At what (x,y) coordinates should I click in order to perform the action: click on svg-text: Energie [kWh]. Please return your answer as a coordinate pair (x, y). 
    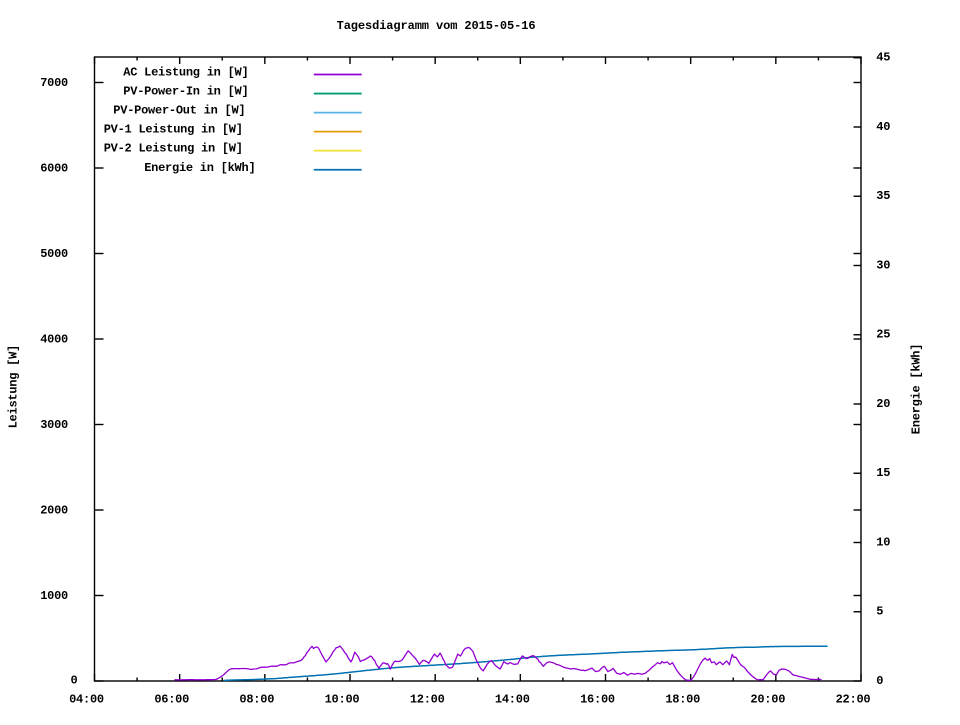
    Looking at the image, I should click on (917, 389).